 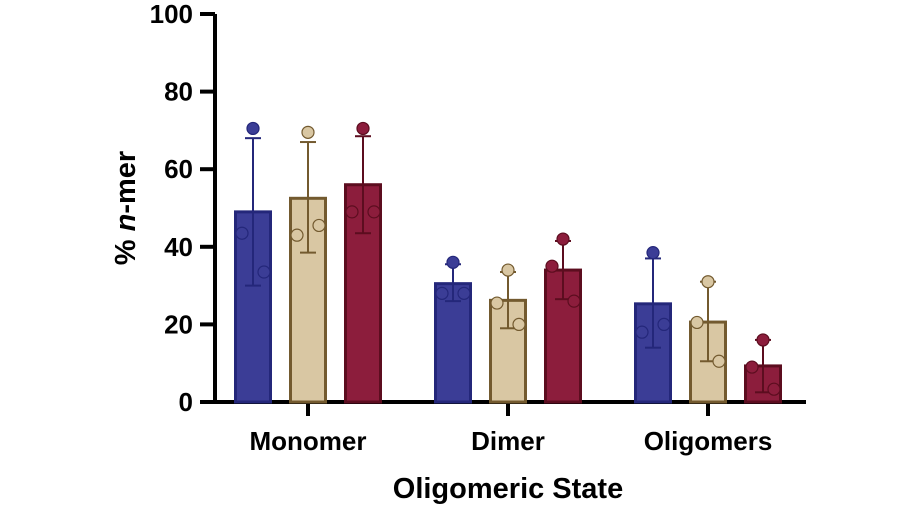 What do you see at coordinates (308, 441) in the screenshot?
I see `x-tick-label: Monomer` at bounding box center [308, 441].